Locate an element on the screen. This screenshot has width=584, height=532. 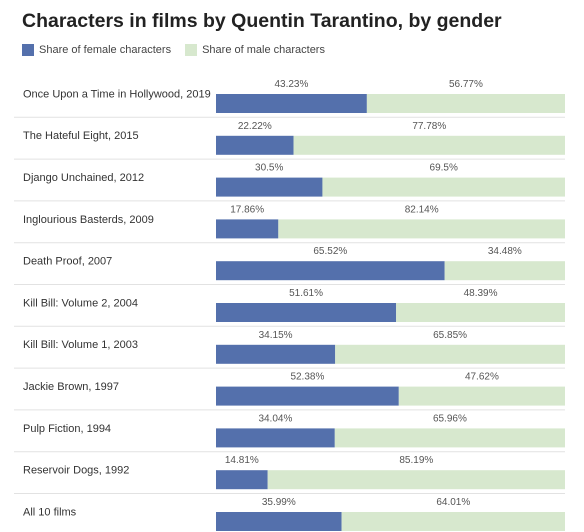
data-label-male: 48.39% is located at coordinates (481, 293).